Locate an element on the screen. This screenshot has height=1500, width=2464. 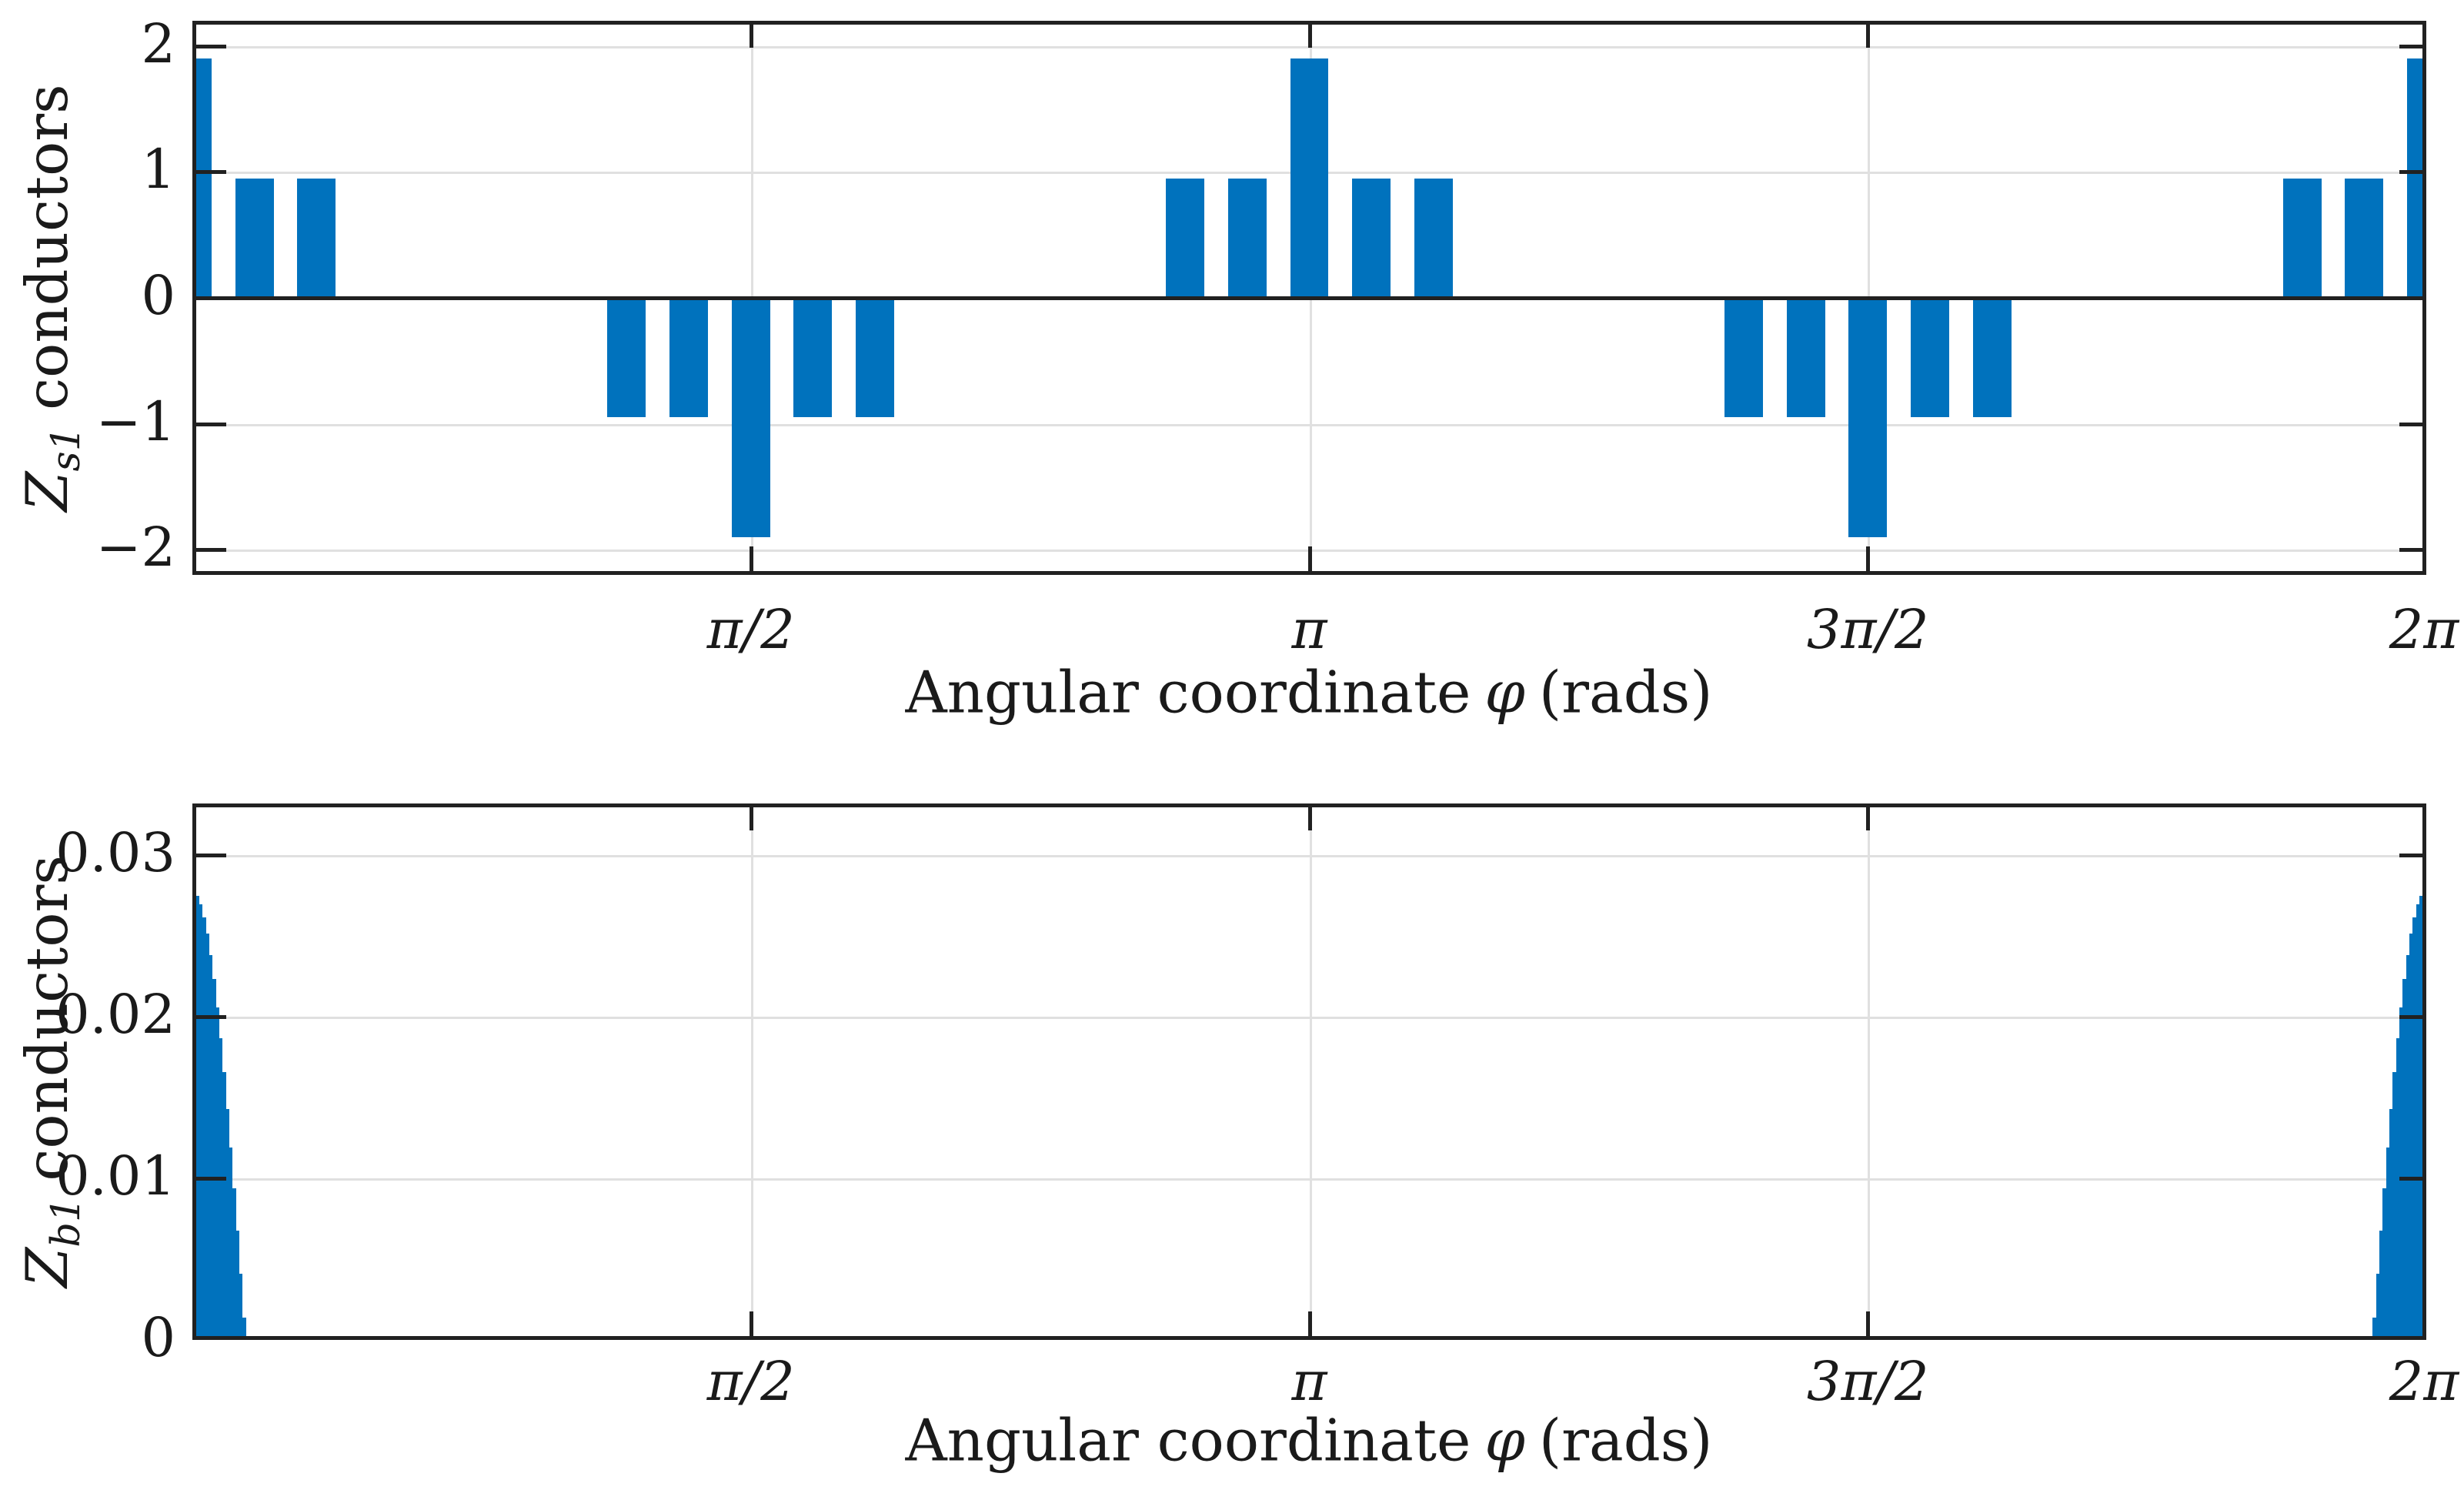
top-y-axis-label: Zs1 conductors is located at coordinates (51, 297).